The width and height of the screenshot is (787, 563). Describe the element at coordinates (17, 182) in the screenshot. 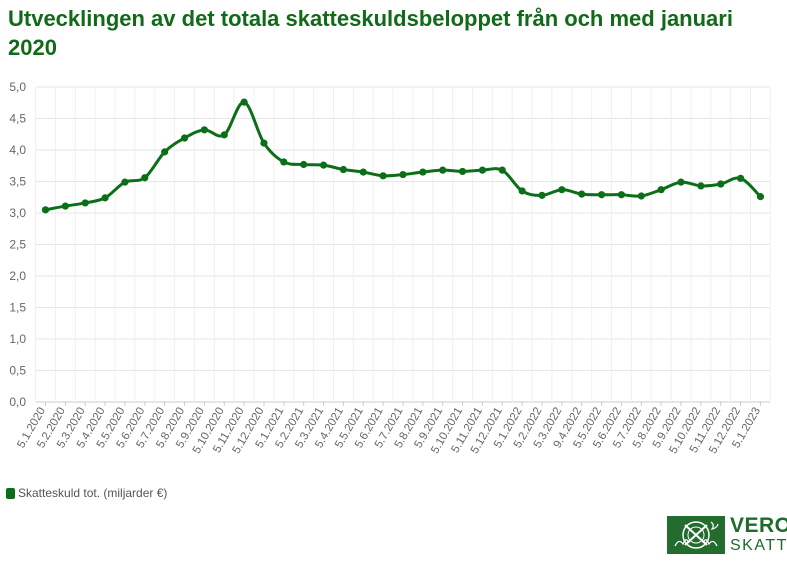

I see `y-tick-label: 3,5` at that location.